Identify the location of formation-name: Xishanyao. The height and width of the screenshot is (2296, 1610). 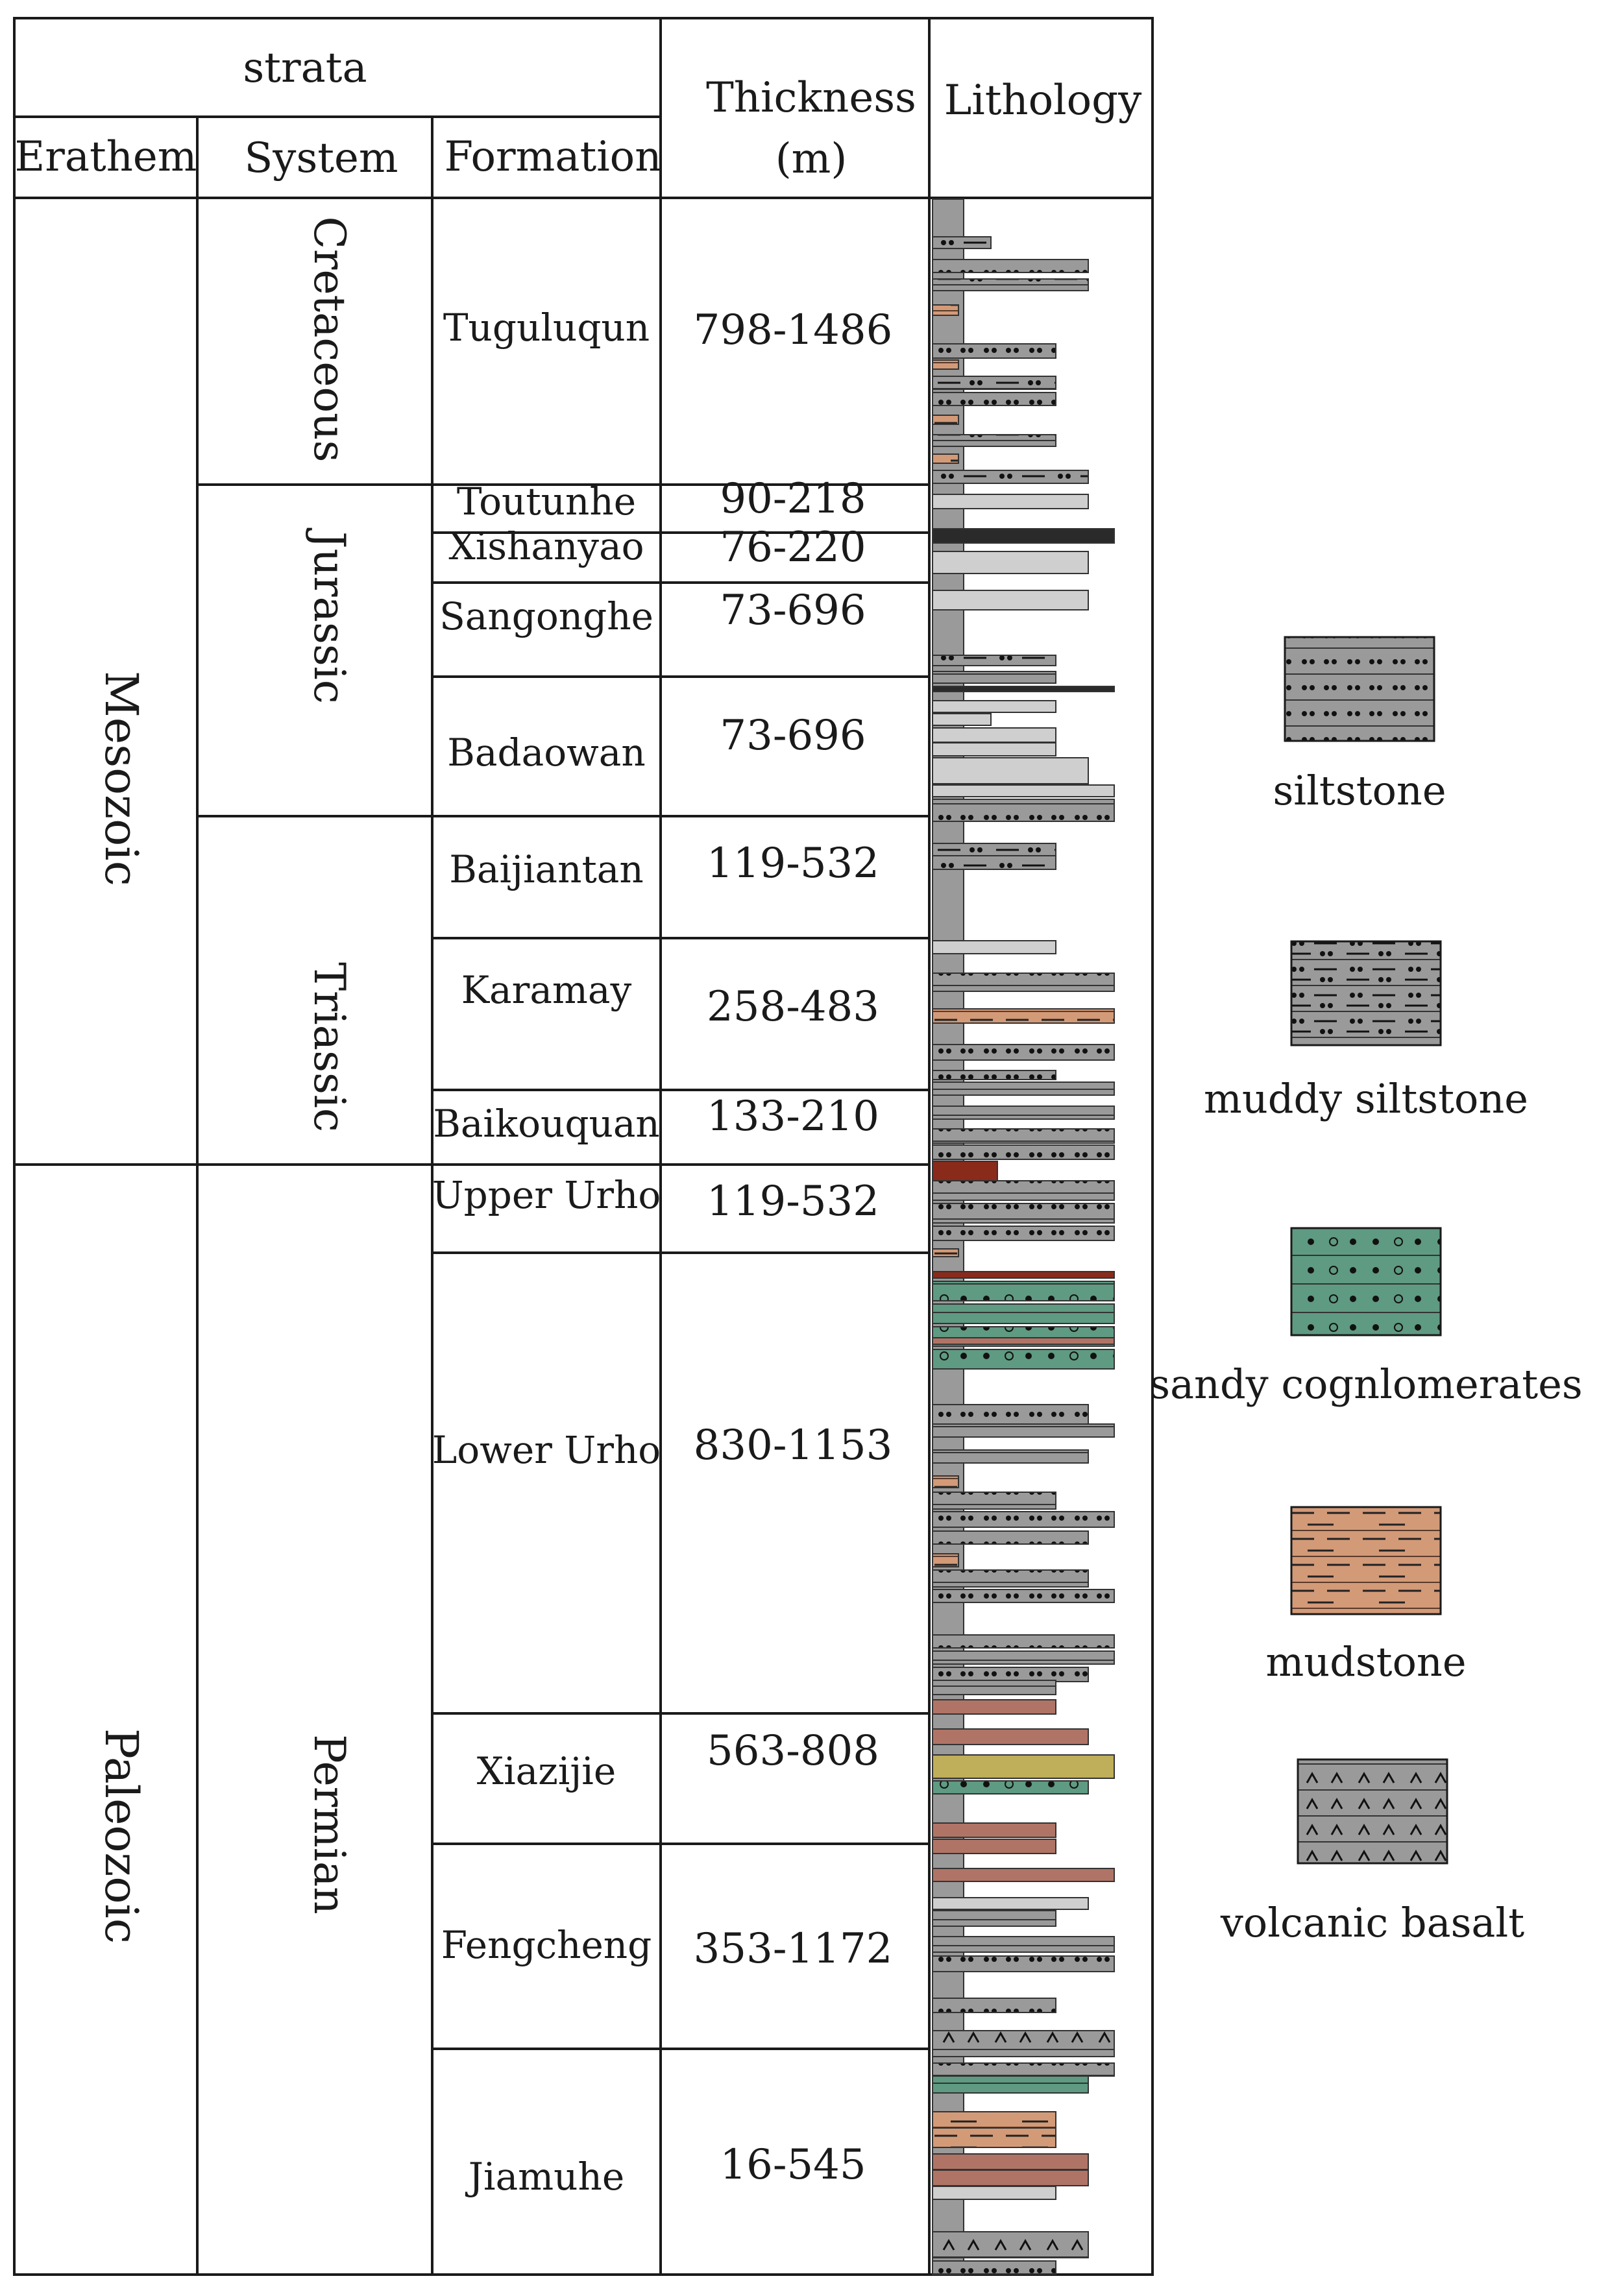
(546, 546).